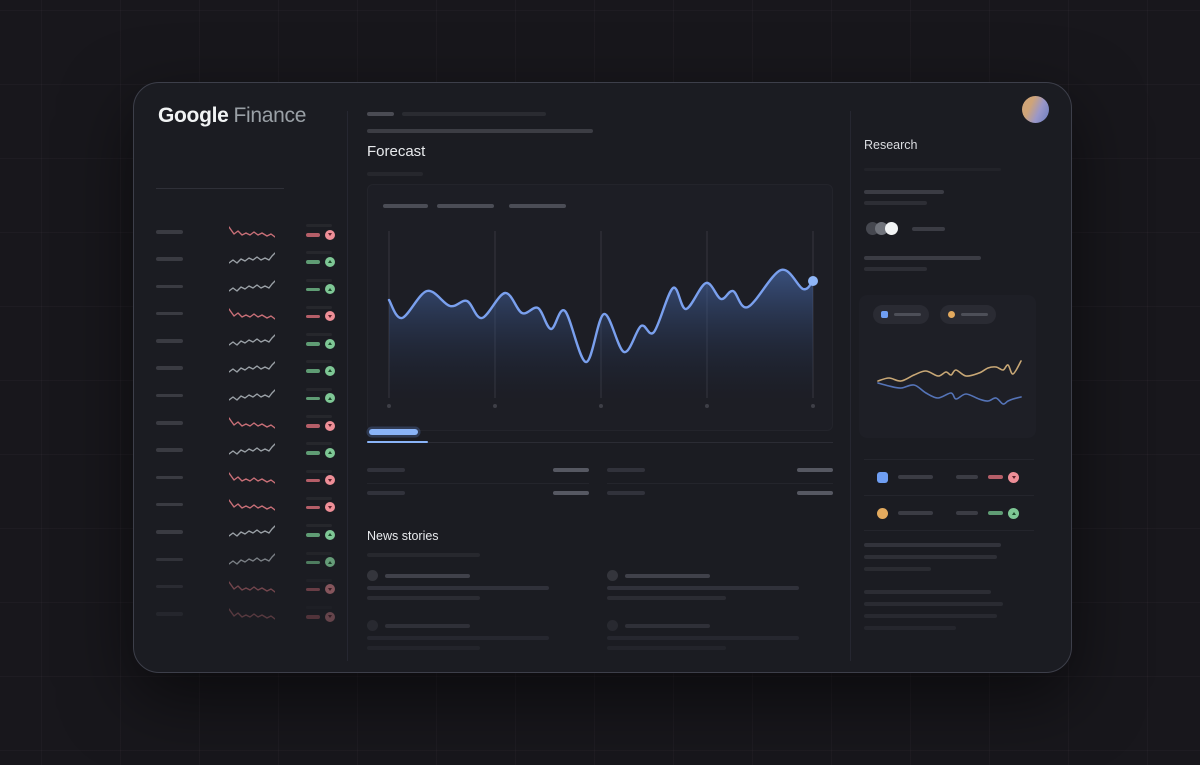 The width and height of the screenshot is (1200, 765). I want to click on stat-divider, so click(720, 483).